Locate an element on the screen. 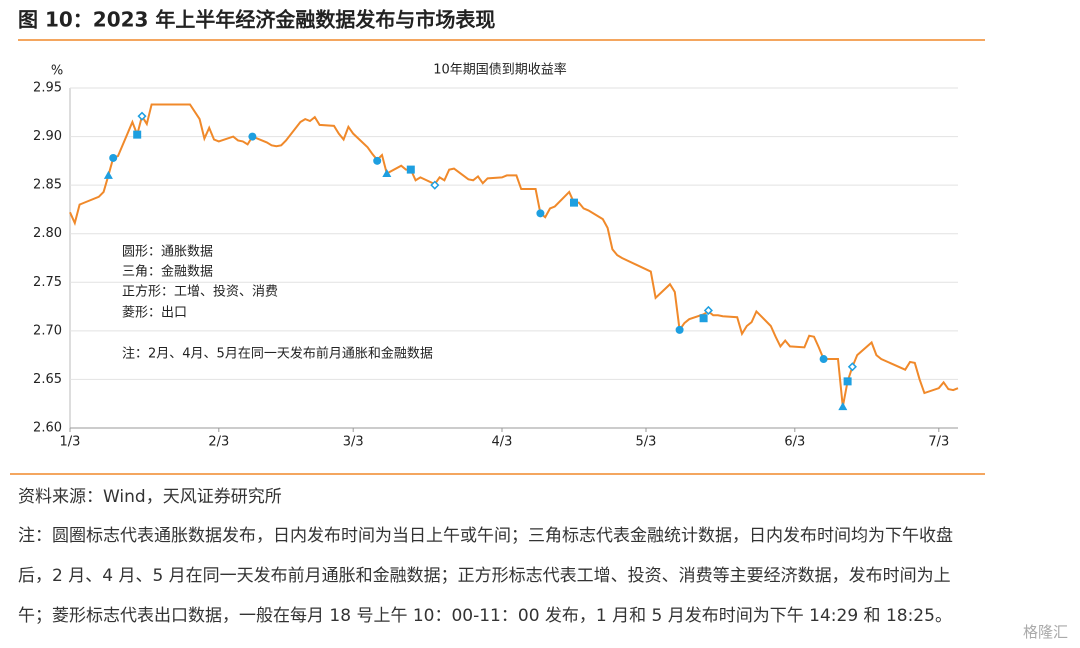 Image resolution: width=1080 pixels, height=648 pixels. chart-title: 10年期国债到期收益率 is located at coordinates (500, 70).